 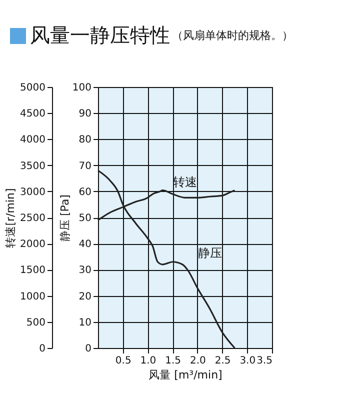 I want to click on y-tick-label: 70, so click(x=85, y=166).